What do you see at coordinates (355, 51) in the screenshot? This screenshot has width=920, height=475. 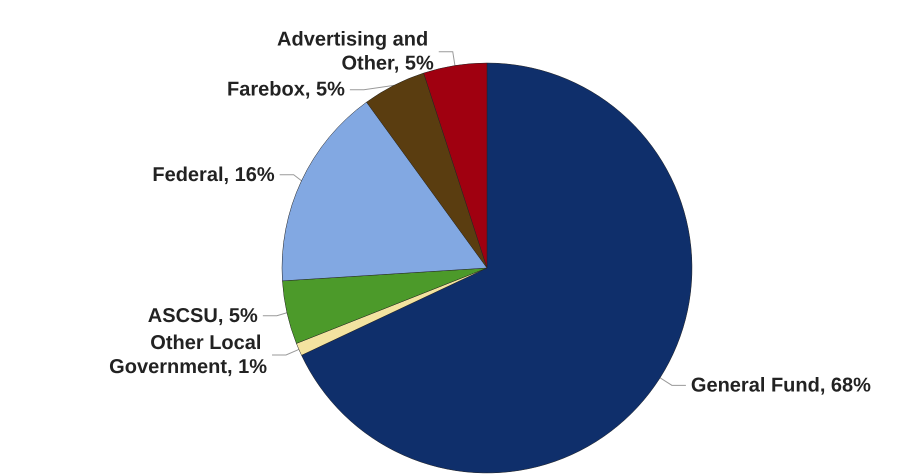 I see `slice-label: Advertising and Other, 5%` at bounding box center [355, 51].